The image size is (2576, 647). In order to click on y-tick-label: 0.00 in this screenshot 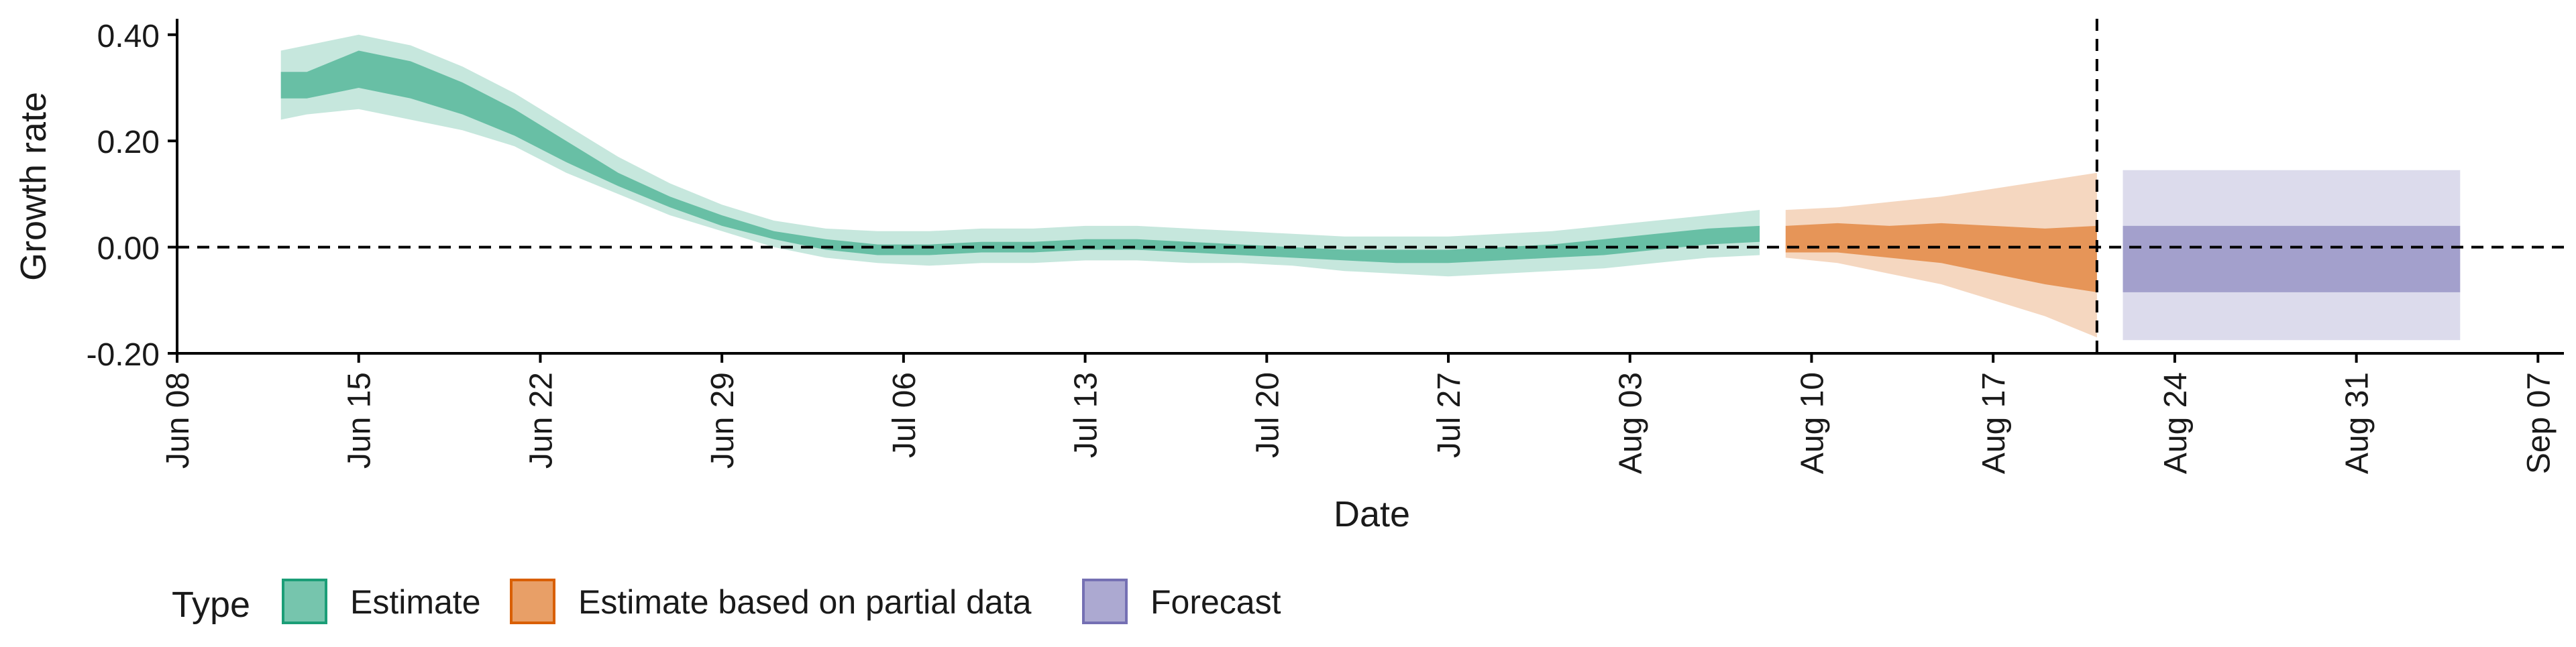, I will do `click(128, 249)`.